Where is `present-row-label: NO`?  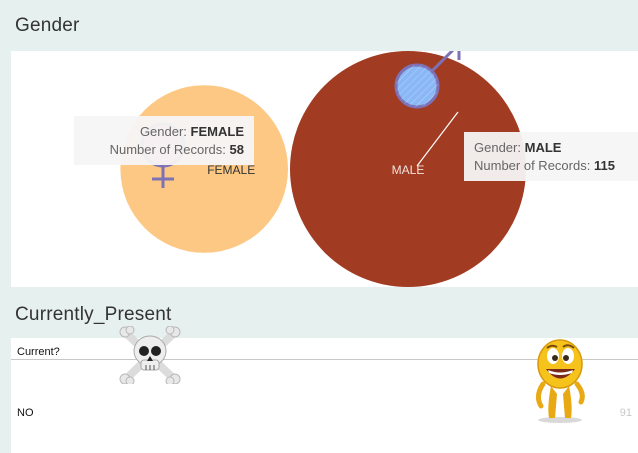 present-row-label: NO is located at coordinates (25, 413).